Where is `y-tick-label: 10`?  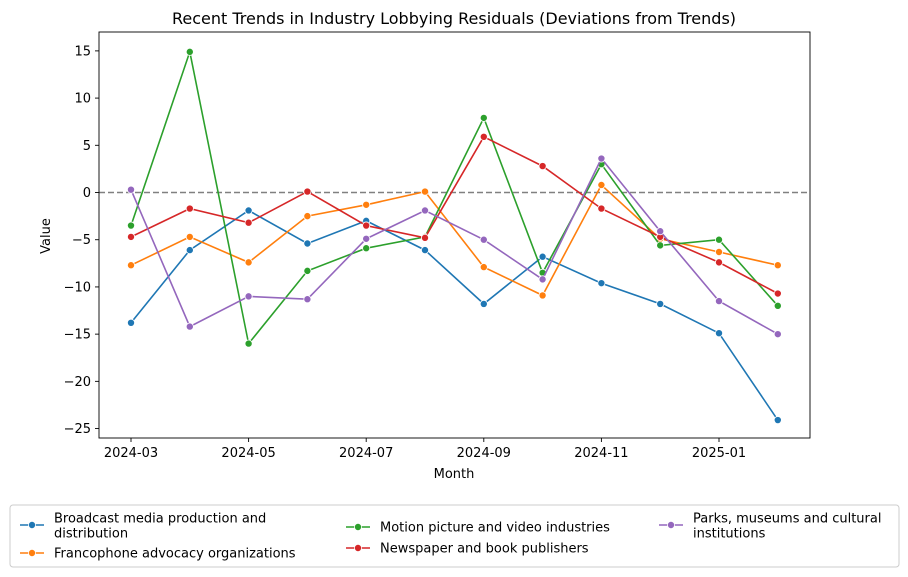
y-tick-label: 10 is located at coordinates (82, 99).